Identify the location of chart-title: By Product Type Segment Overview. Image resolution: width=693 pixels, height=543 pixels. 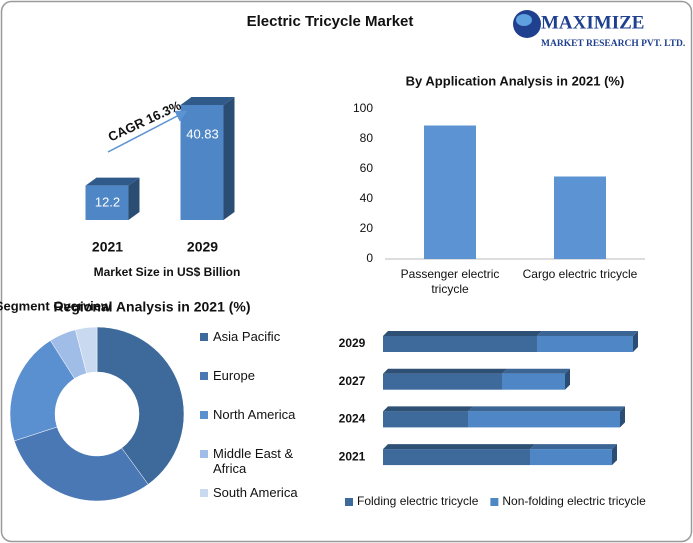
(56, 305).